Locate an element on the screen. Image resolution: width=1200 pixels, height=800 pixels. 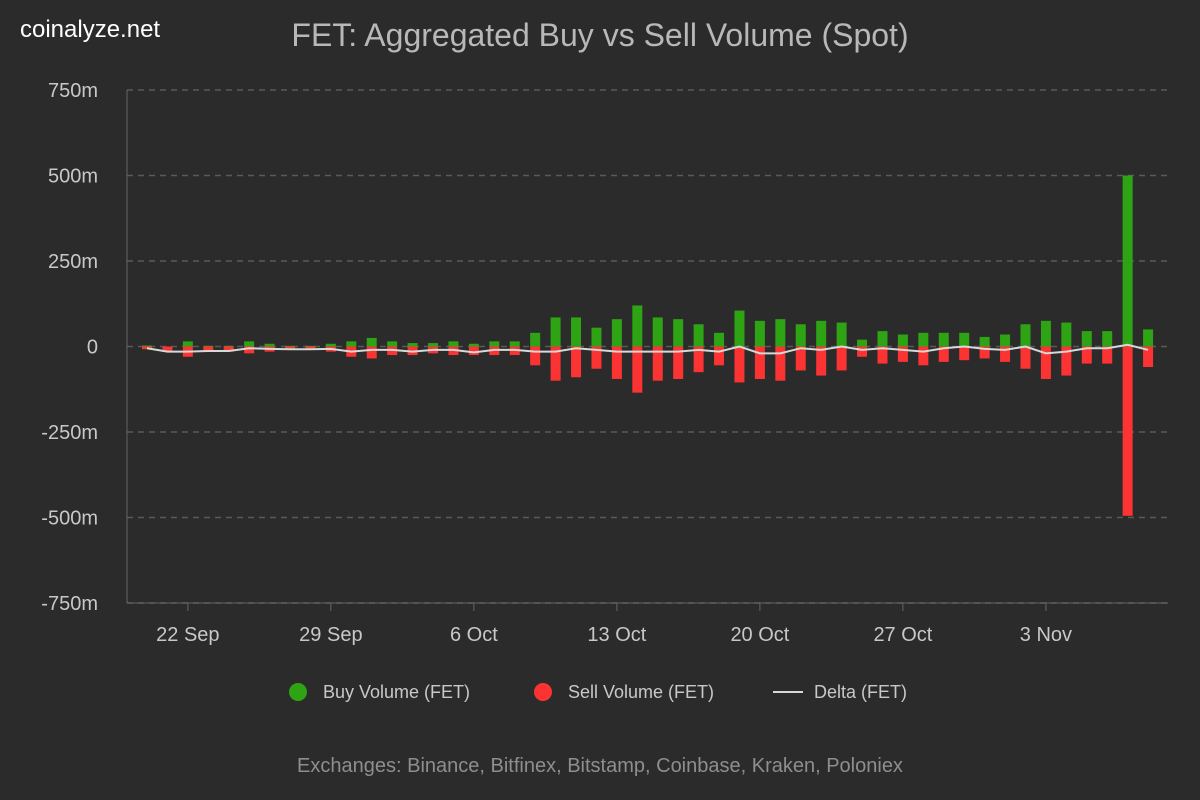
legend-buy-marker is located at coordinates (298, 692).